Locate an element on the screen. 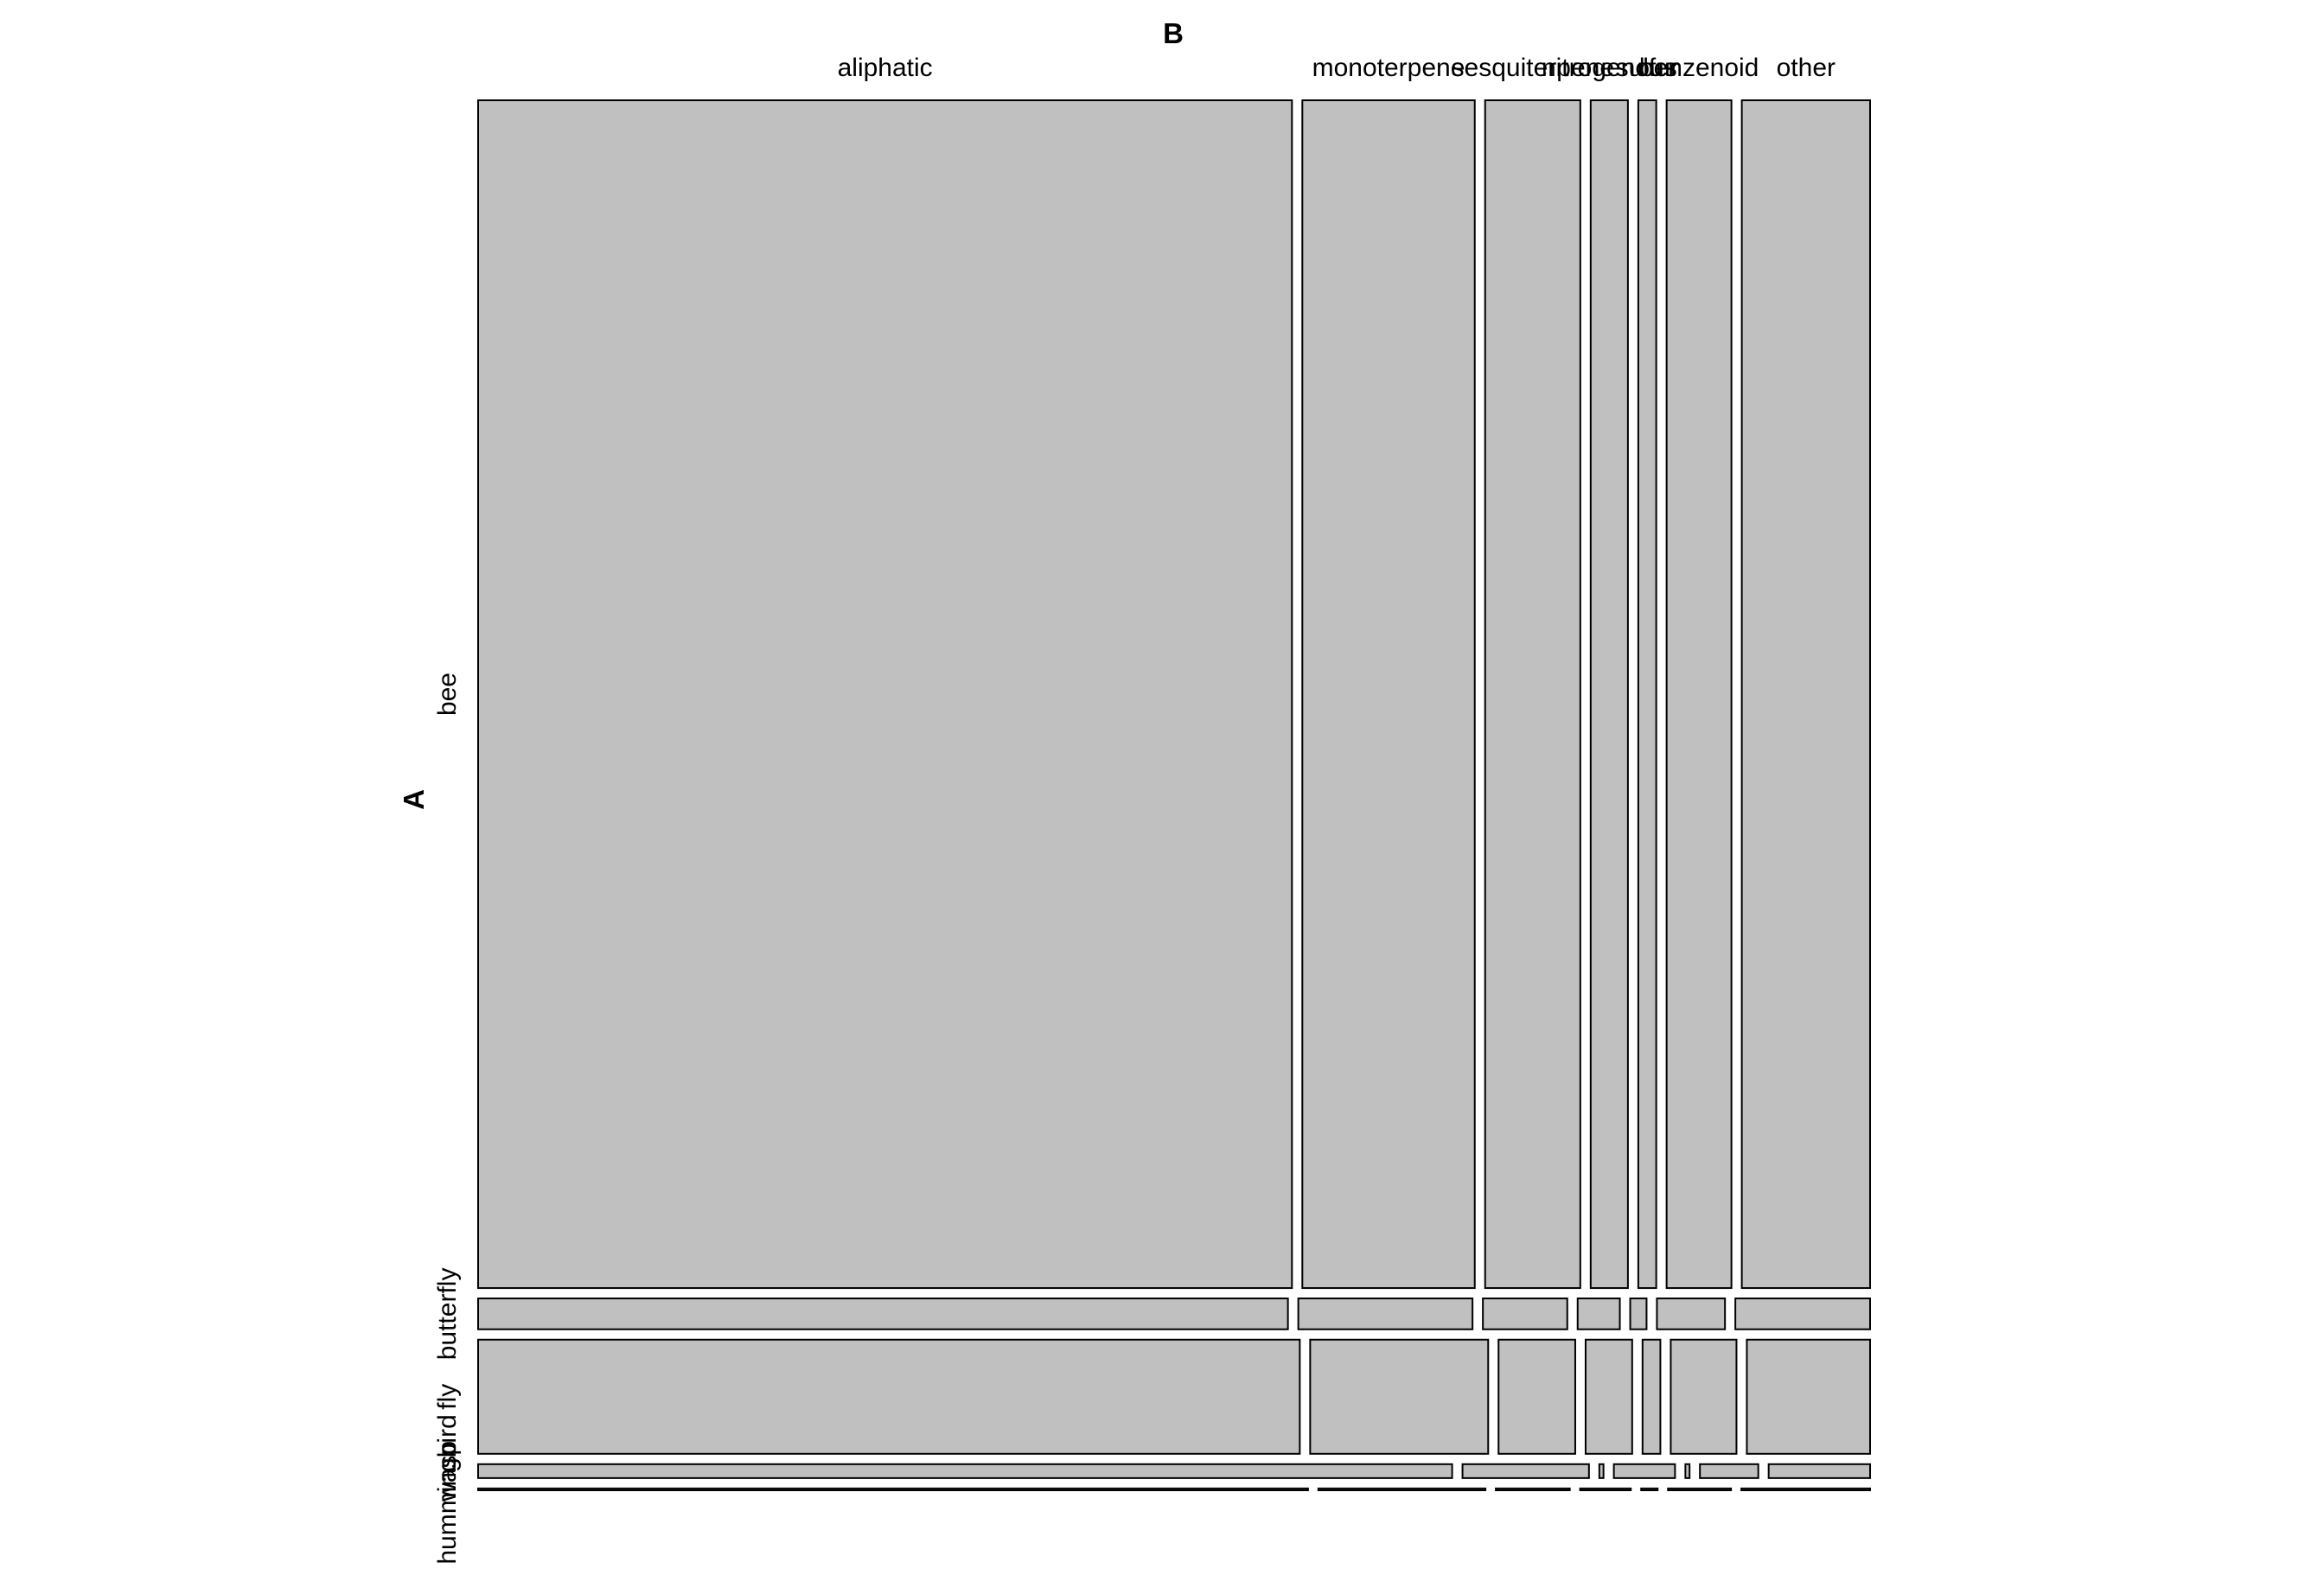 The height and width of the screenshot is (1575, 2324). tile-bee-sulfur is located at coordinates (1647, 694).